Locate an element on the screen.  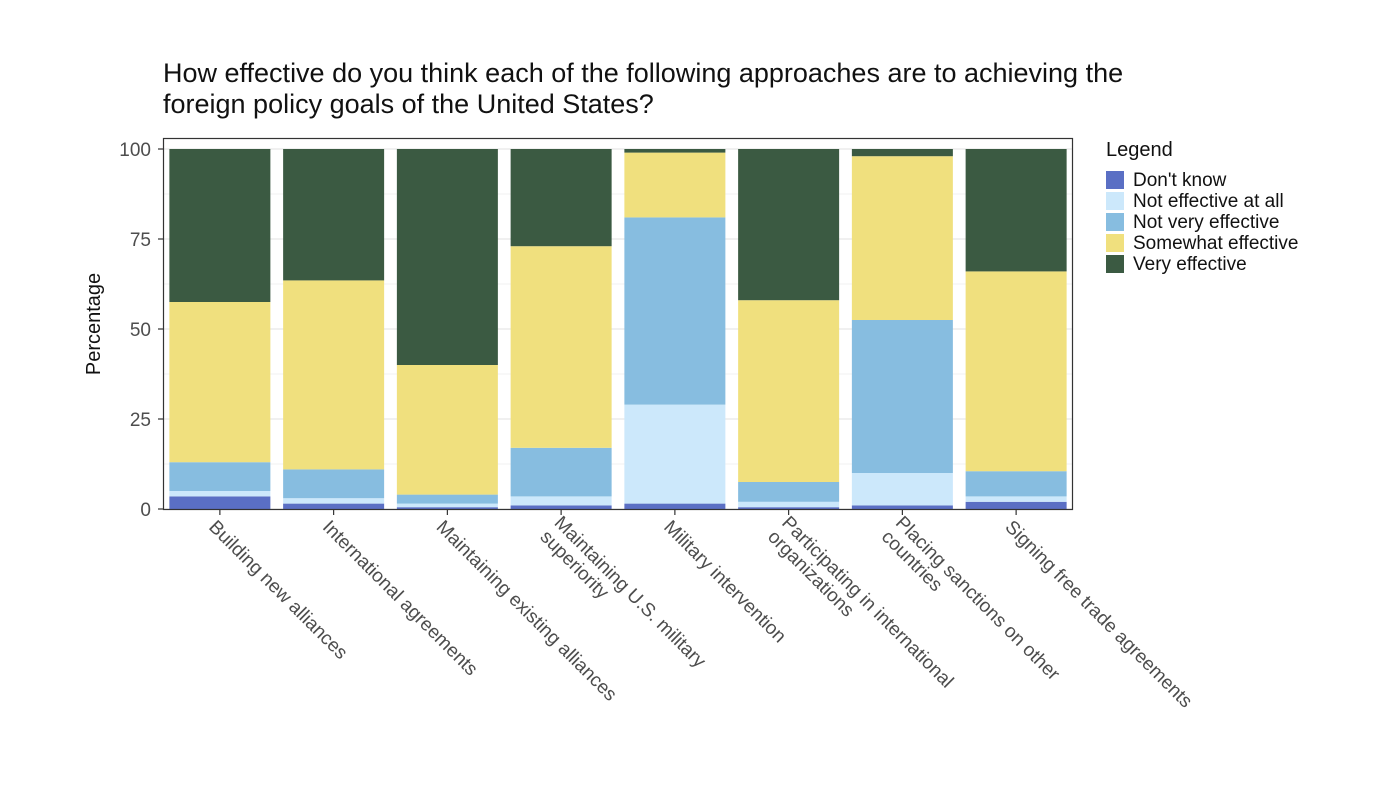
bar-segment-not-very-effective-participating-in-international-organizations is located at coordinates (789, 492).